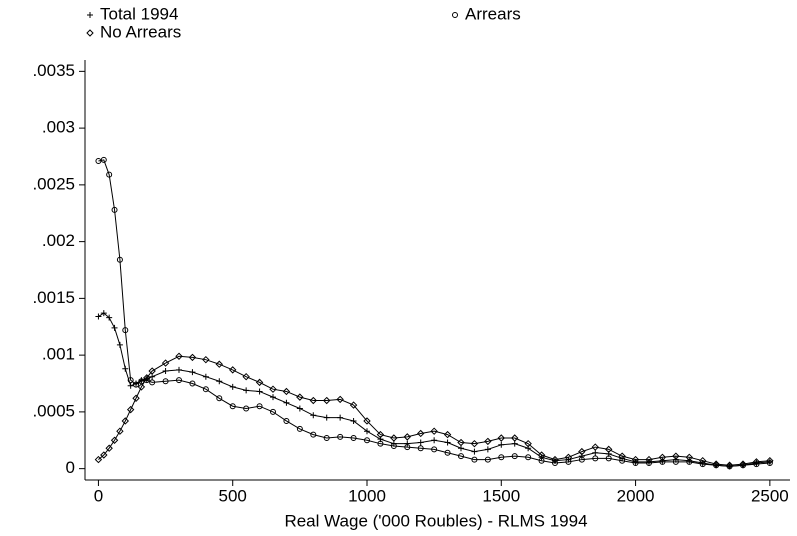 The image size is (797, 536). I want to click on x-tick-label: 2000, so click(636, 495).